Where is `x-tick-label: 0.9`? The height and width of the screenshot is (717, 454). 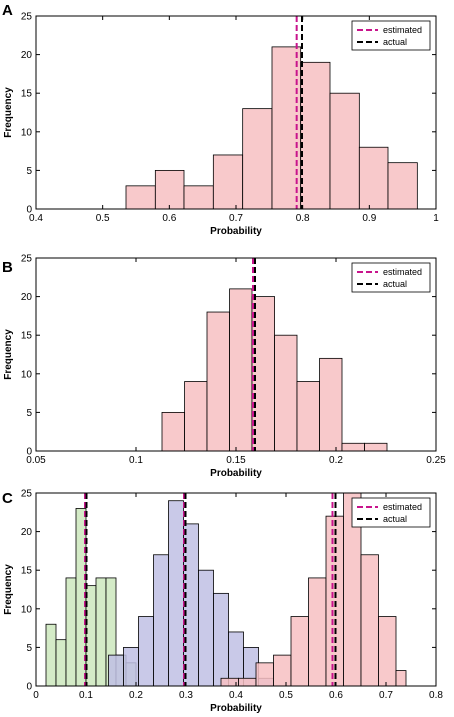
x-tick-label: 0.9 is located at coordinates (369, 218).